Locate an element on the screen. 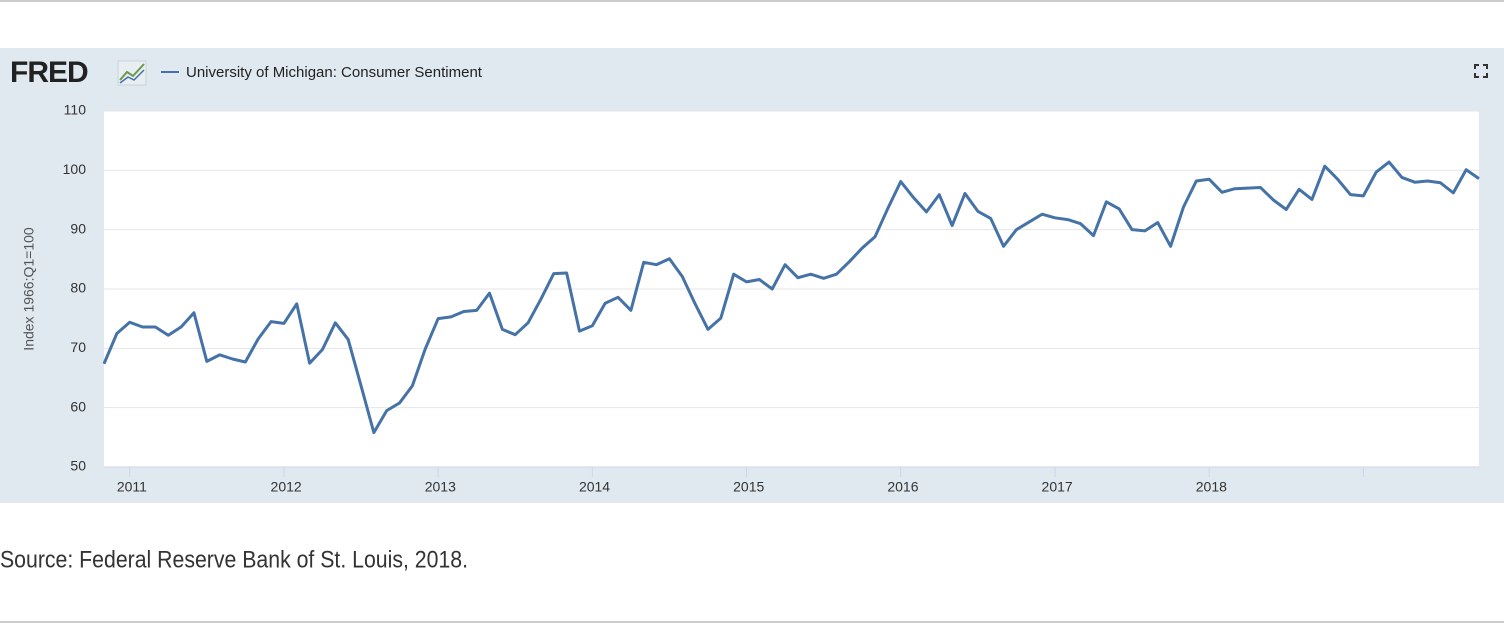 This screenshot has width=1504, height=626. x-tick-label: 2014 is located at coordinates (594, 487).